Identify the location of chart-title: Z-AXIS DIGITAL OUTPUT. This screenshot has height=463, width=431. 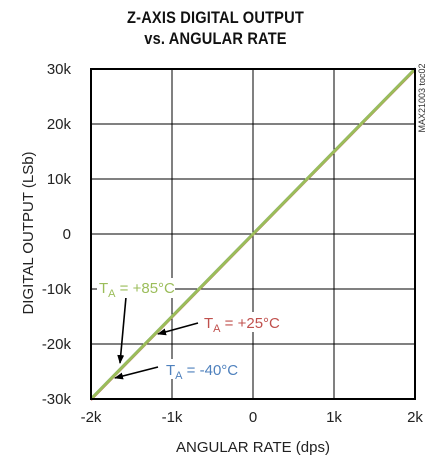
(215, 17).